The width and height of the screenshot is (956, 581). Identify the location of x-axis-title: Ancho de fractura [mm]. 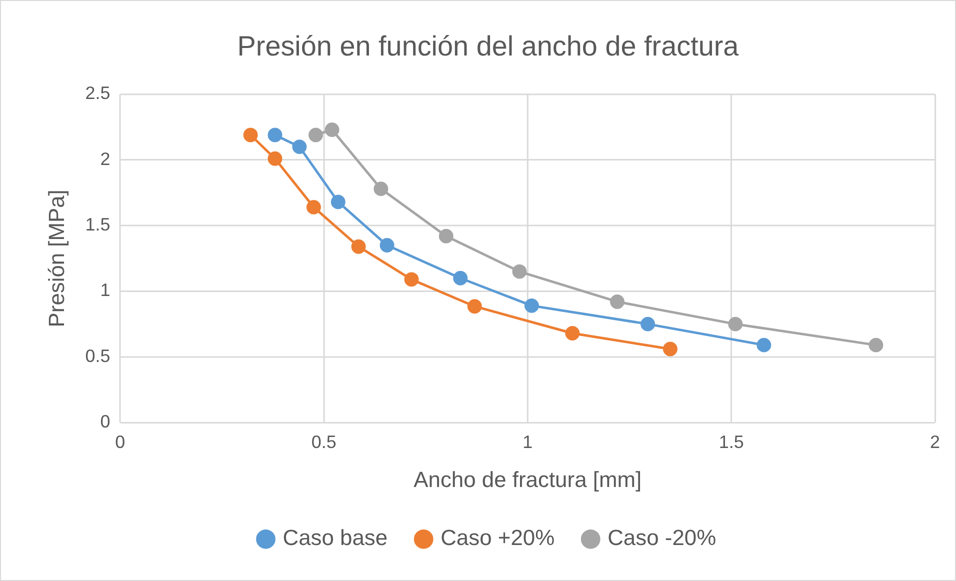
(528, 479).